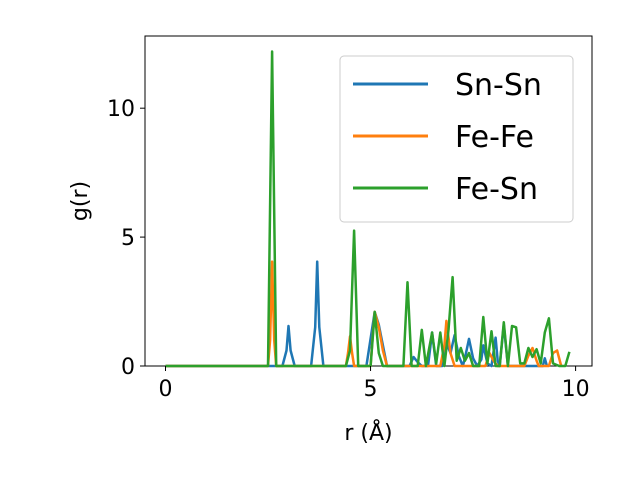  Describe the element at coordinates (371, 389) in the screenshot. I see `x-tick-label: 5` at that location.